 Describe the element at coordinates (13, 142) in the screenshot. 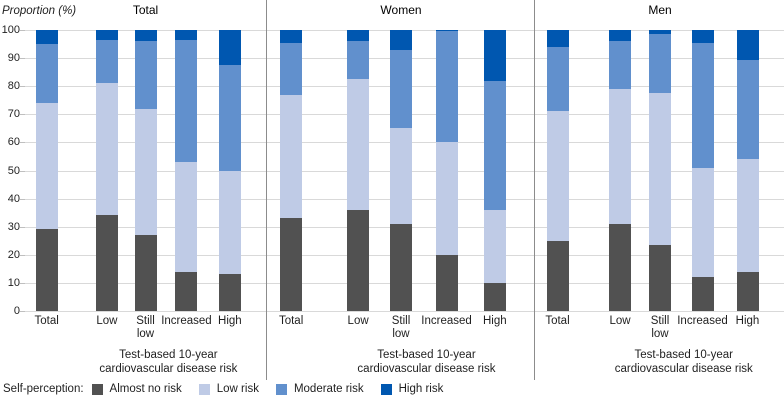

I see `y-tick-label-60: 60` at that location.